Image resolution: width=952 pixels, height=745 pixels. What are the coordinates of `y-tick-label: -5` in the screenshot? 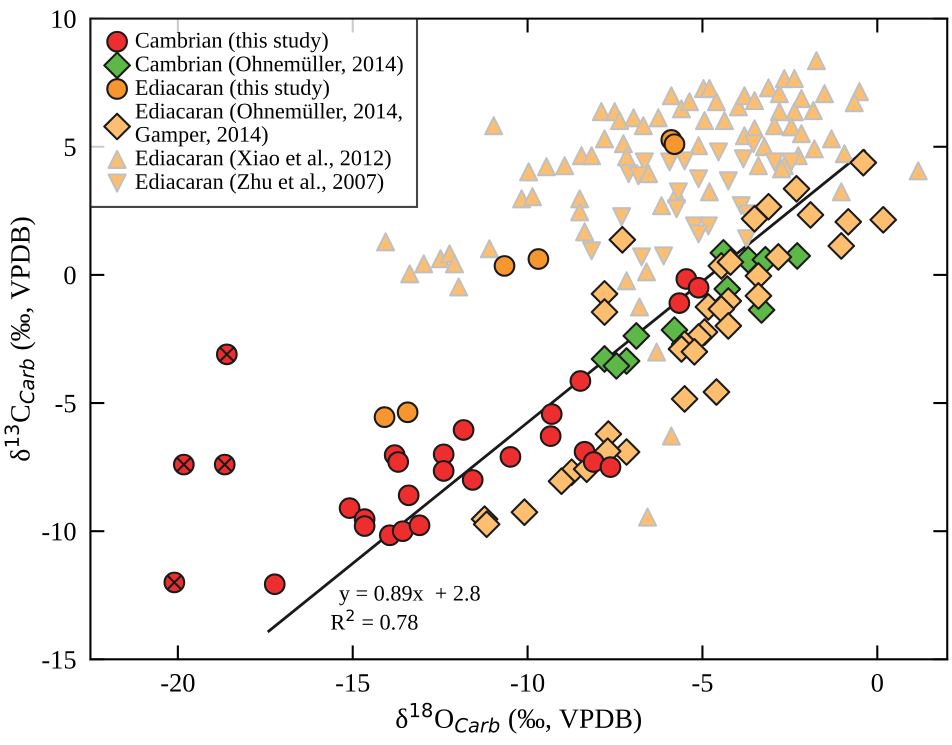 It's located at (66, 403).